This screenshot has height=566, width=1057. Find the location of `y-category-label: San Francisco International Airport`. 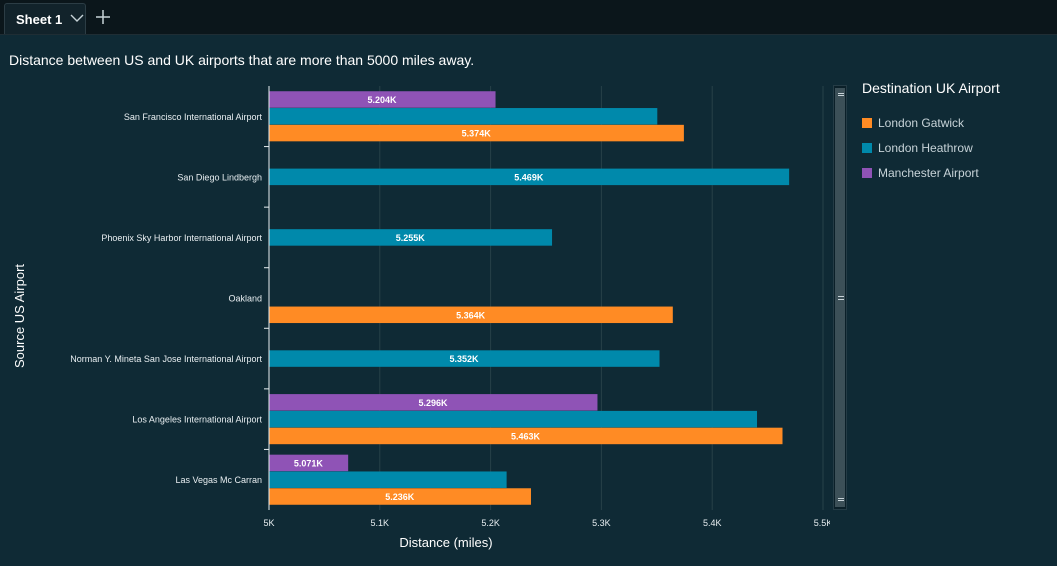

y-category-label: San Francisco International Airport is located at coordinates (193, 117).